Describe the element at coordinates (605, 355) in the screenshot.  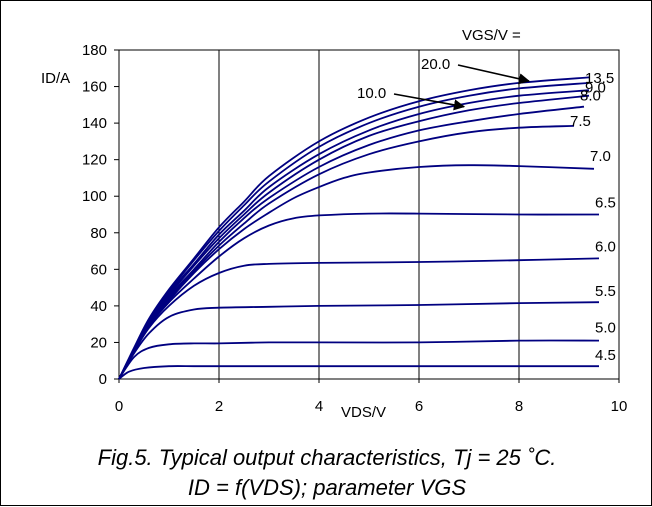
I see `series-label: 4.5` at that location.